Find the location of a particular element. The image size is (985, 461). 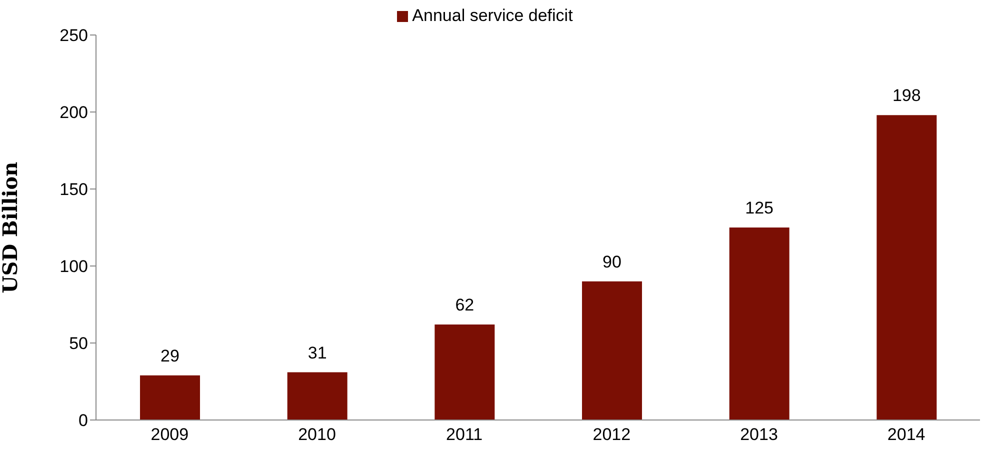

y-tick-label: 250 is located at coordinates (74, 36).